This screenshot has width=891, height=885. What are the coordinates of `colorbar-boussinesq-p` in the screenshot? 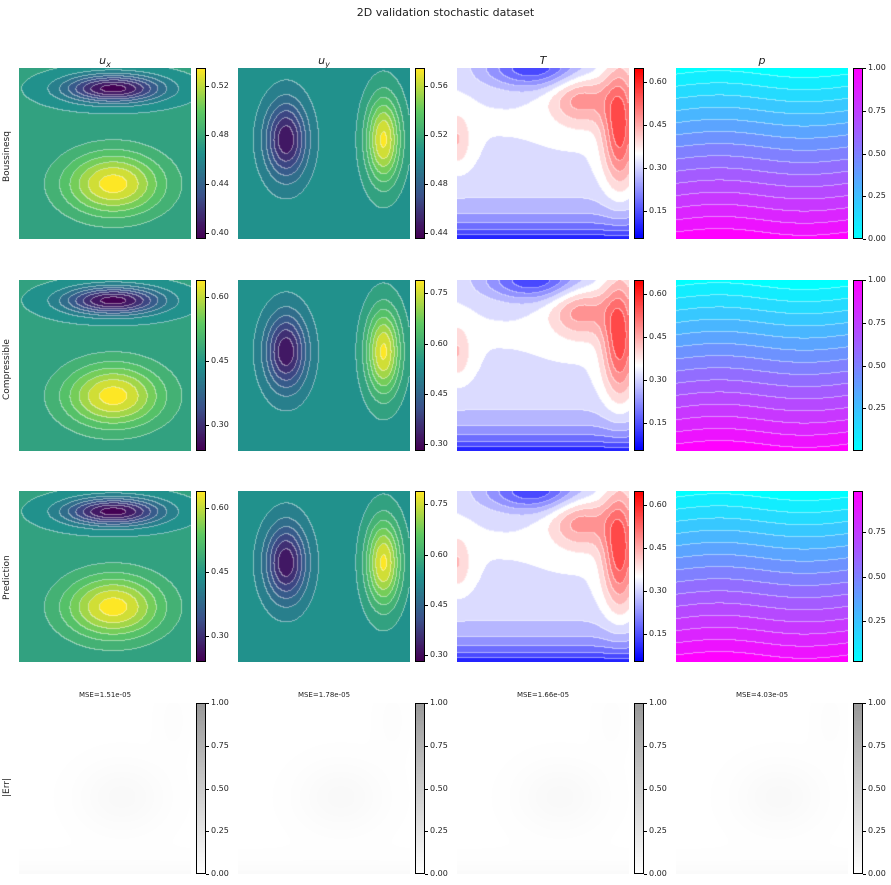 It's located at (858, 153).